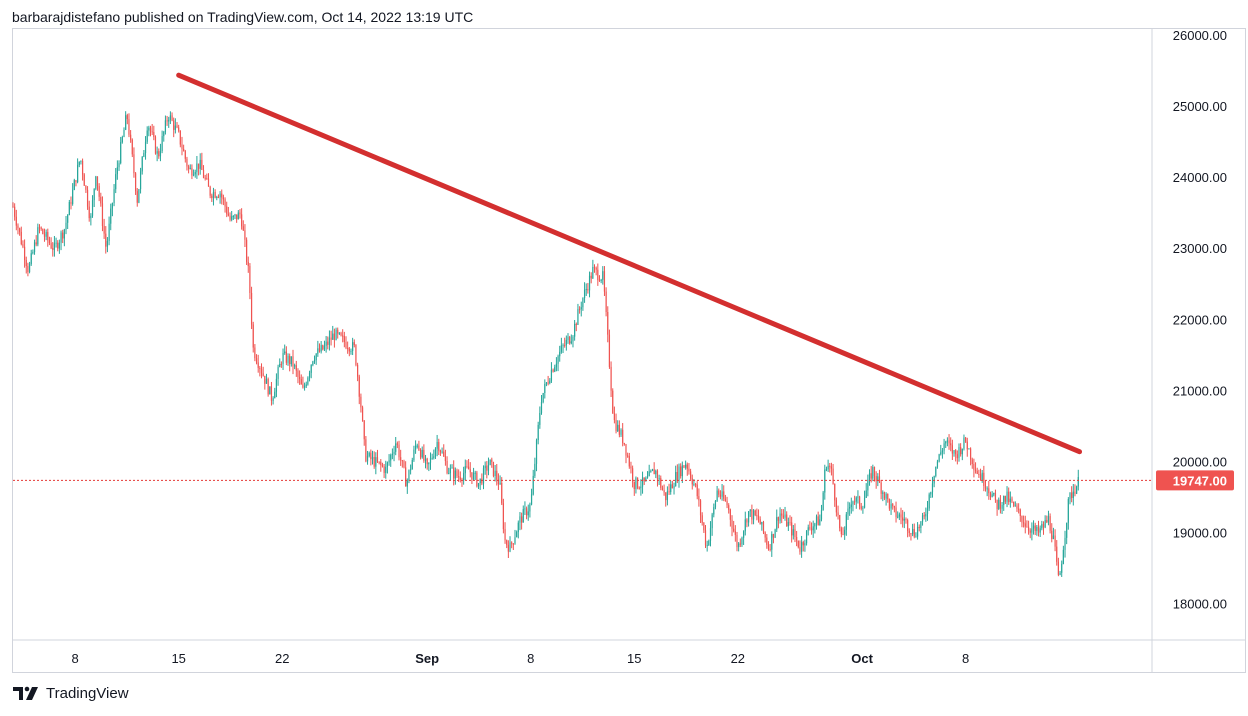 The image size is (1248, 716). Describe the element at coordinates (70, 693) in the screenshot. I see `footer-brand: TradingView` at that location.